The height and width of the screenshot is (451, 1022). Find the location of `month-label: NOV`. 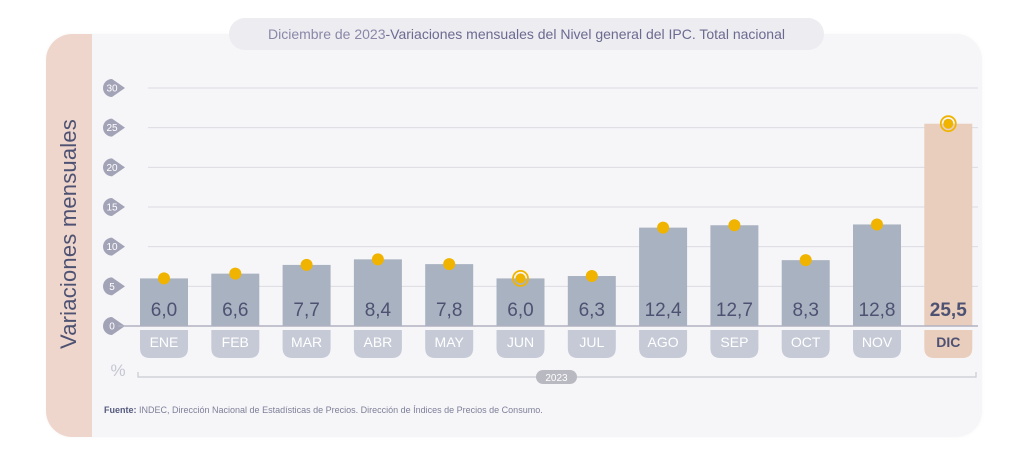

month-label: NOV is located at coordinates (877, 342).